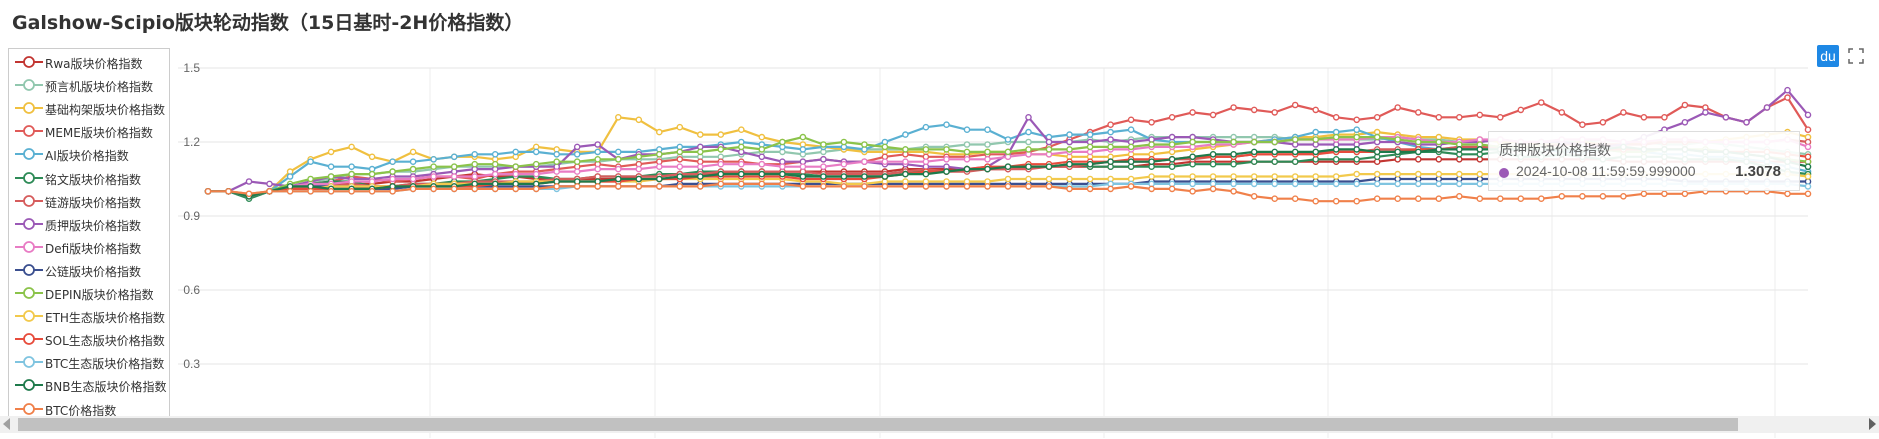 This screenshot has height=439, width=1879. I want to click on legend-item: 公链版块价格指数, so click(89, 270).